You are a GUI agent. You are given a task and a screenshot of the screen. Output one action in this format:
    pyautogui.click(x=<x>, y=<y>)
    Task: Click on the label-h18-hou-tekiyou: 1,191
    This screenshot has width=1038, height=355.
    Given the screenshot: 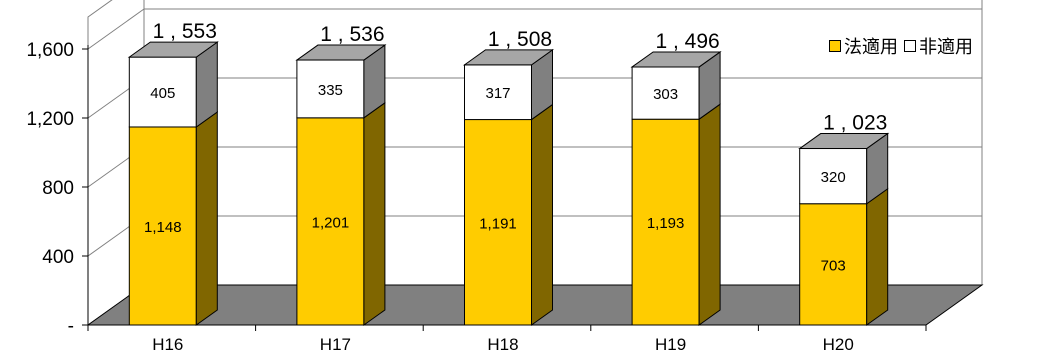 What is the action you would take?
    pyautogui.click(x=498, y=223)
    